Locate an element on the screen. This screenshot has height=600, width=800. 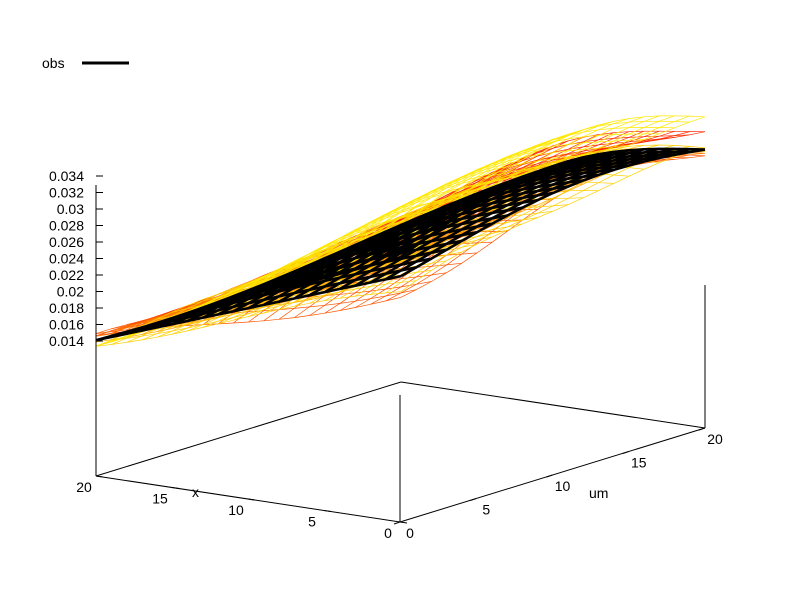
z-tick-label: 0.016 is located at coordinates (66, 325).